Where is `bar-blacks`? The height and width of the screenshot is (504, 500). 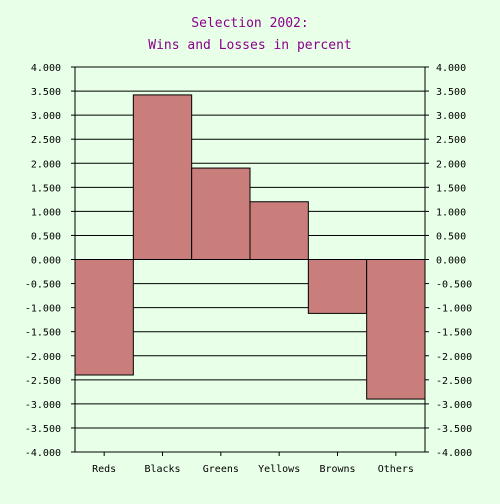
bar-blacks is located at coordinates (162, 177).